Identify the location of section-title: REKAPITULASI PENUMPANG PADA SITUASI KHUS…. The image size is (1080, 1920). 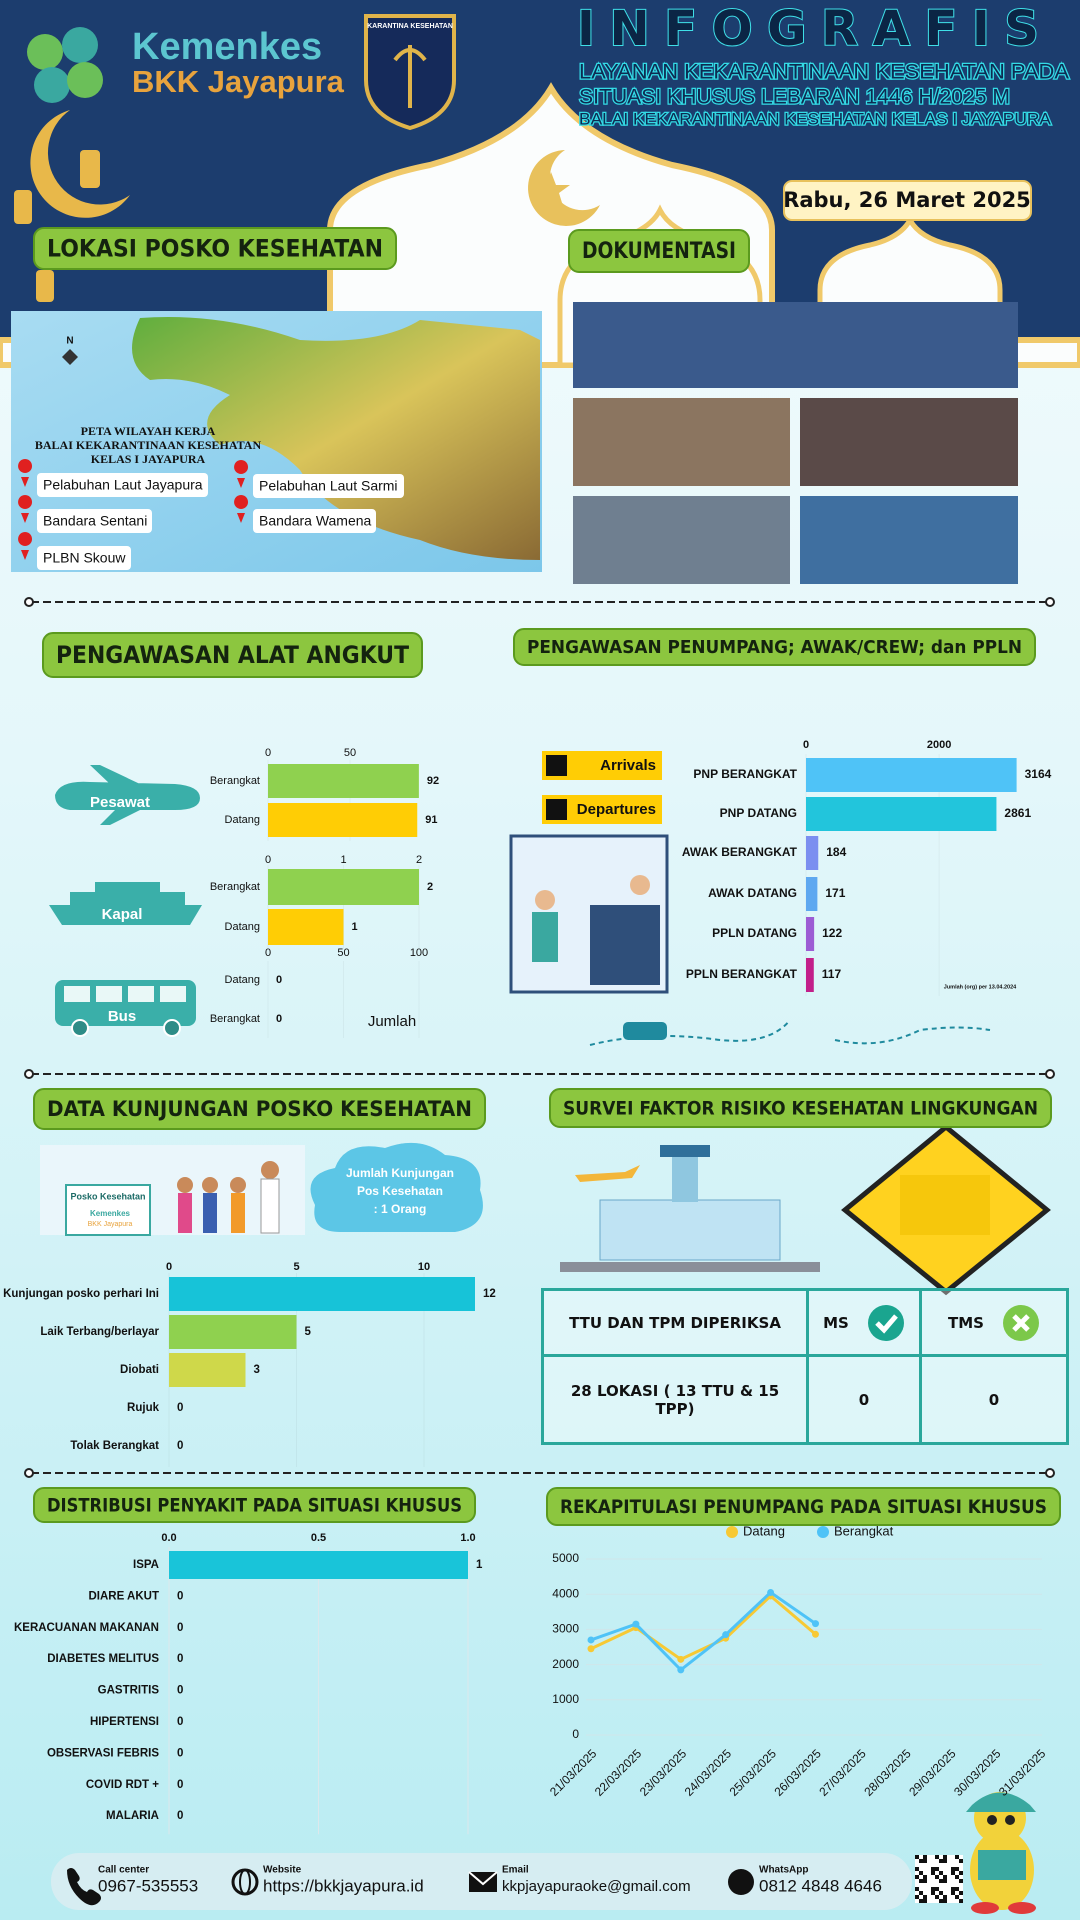
(803, 1507).